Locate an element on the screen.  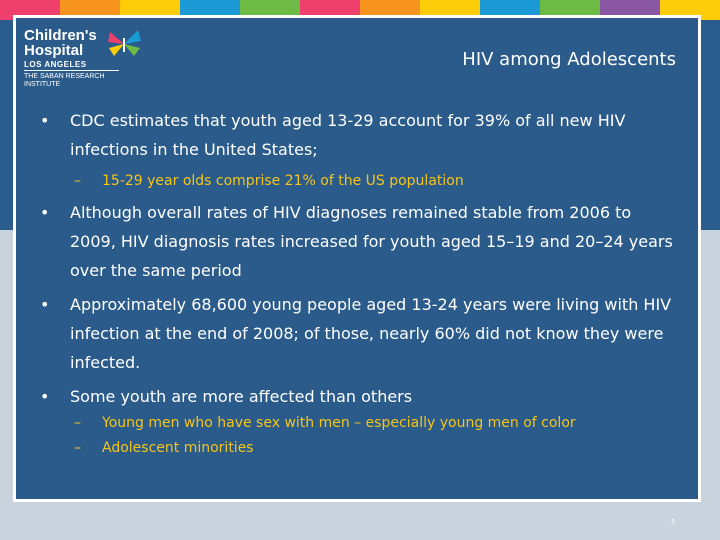
logo-line-4: THE SABAN RESEARCH INSTITUTE is located at coordinates (64, 80).